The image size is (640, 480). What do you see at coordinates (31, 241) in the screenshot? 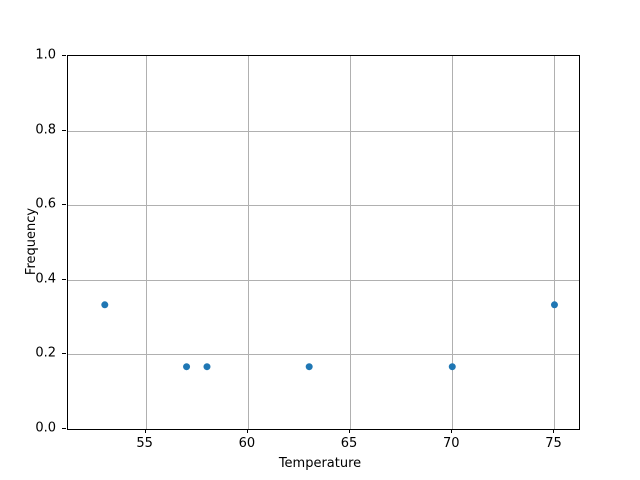
I see `y-axis-label: Frequency` at bounding box center [31, 241].